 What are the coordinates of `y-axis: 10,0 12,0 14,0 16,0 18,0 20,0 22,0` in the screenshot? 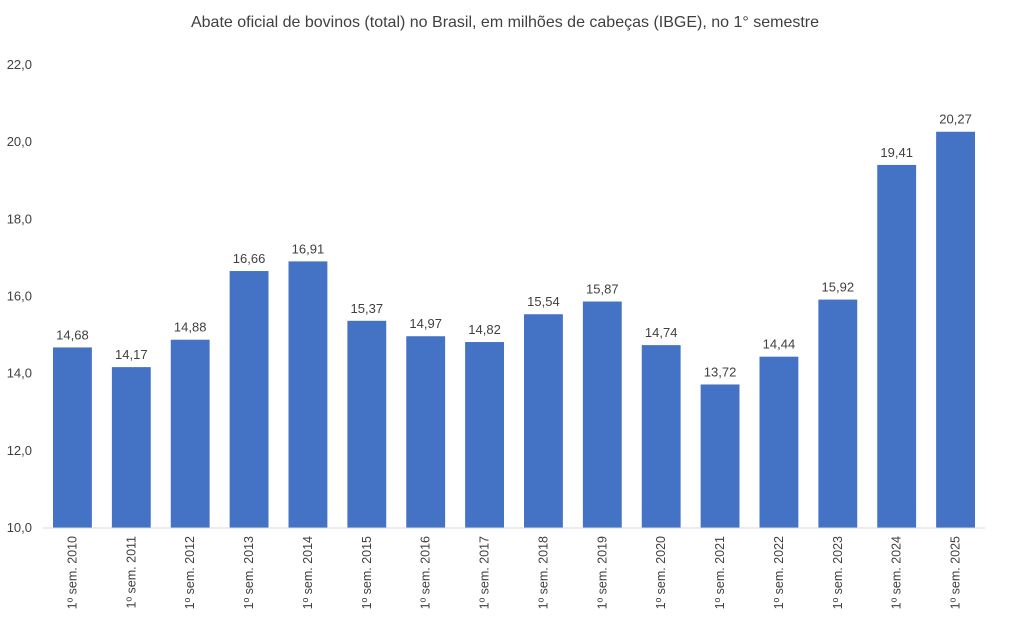 It's located at (19, 296).